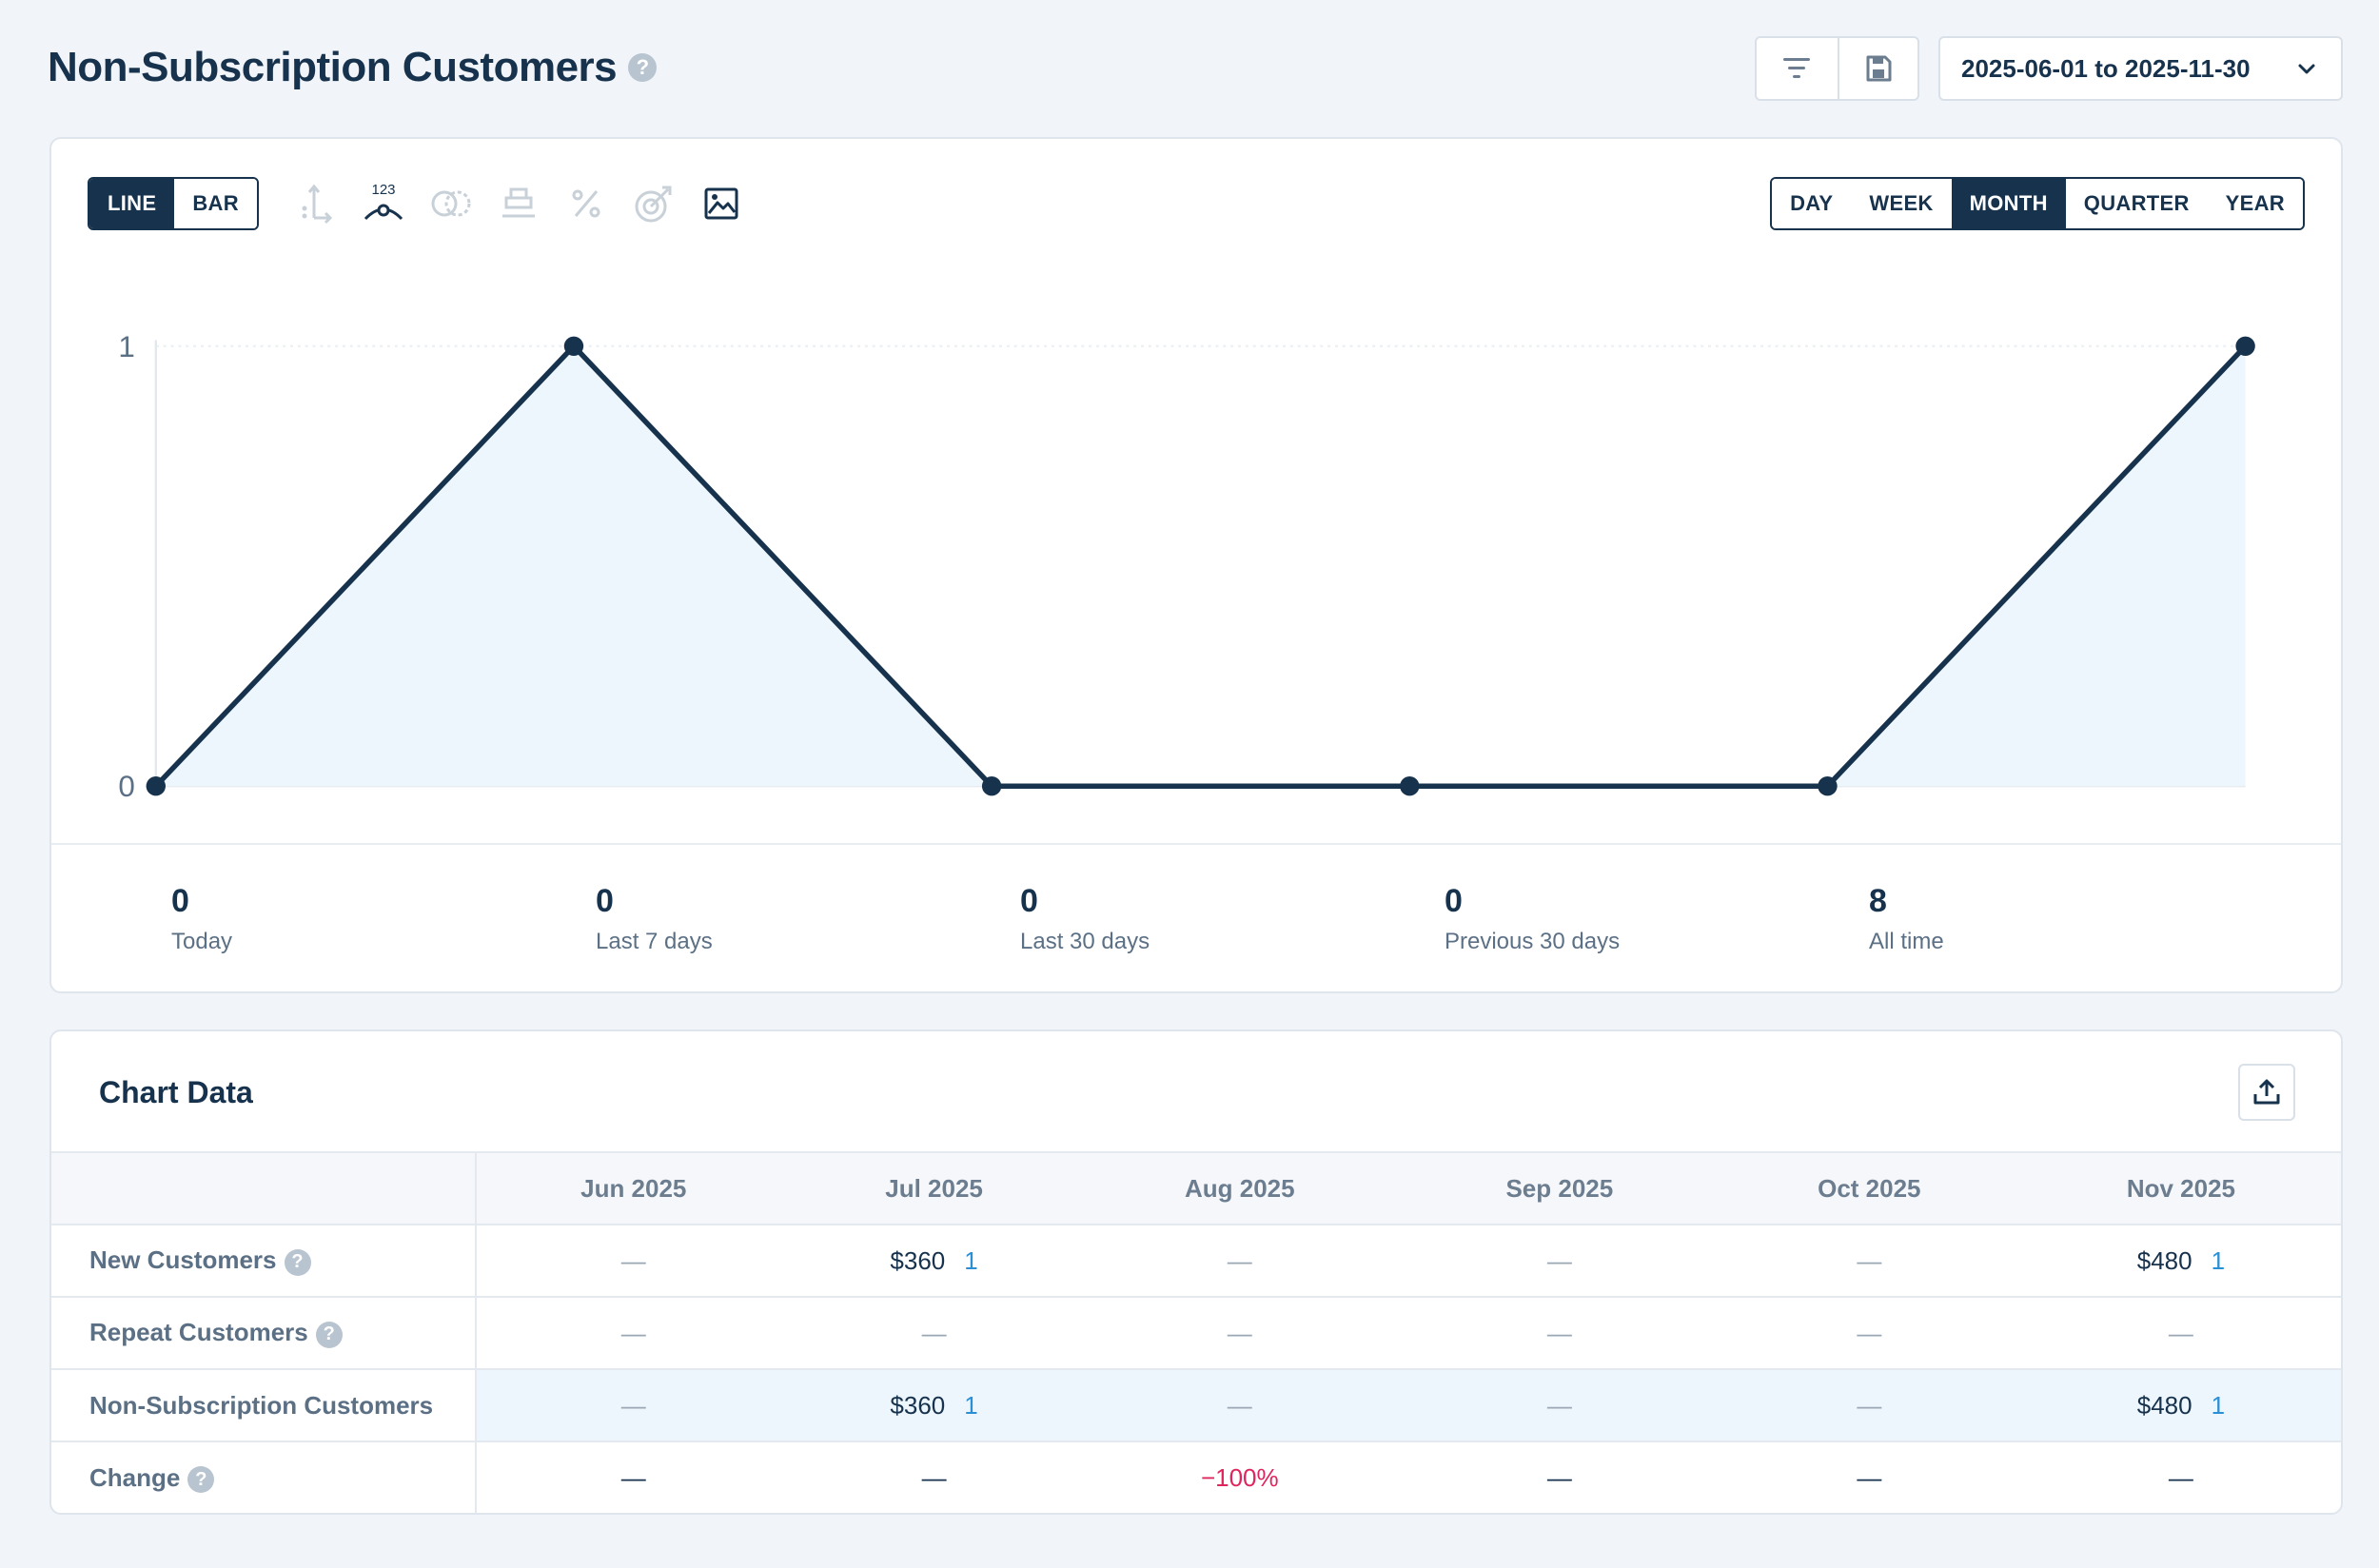  I want to click on column-header: Aug 2025, so click(1239, 1188).